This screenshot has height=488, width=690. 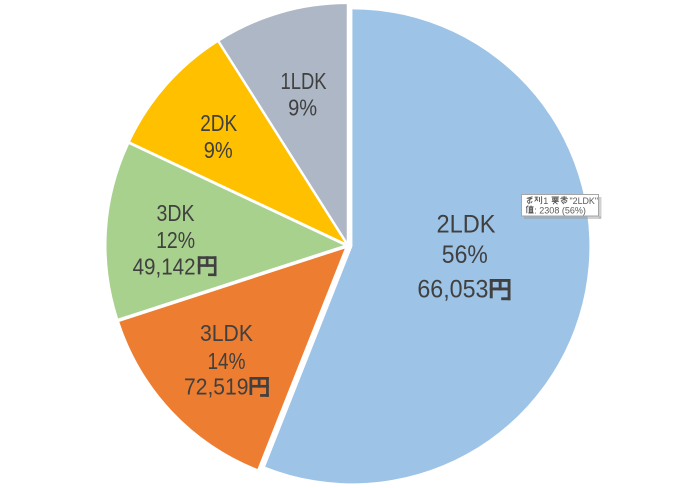 I want to click on svg-text: 72,519, so click(x=216, y=387).